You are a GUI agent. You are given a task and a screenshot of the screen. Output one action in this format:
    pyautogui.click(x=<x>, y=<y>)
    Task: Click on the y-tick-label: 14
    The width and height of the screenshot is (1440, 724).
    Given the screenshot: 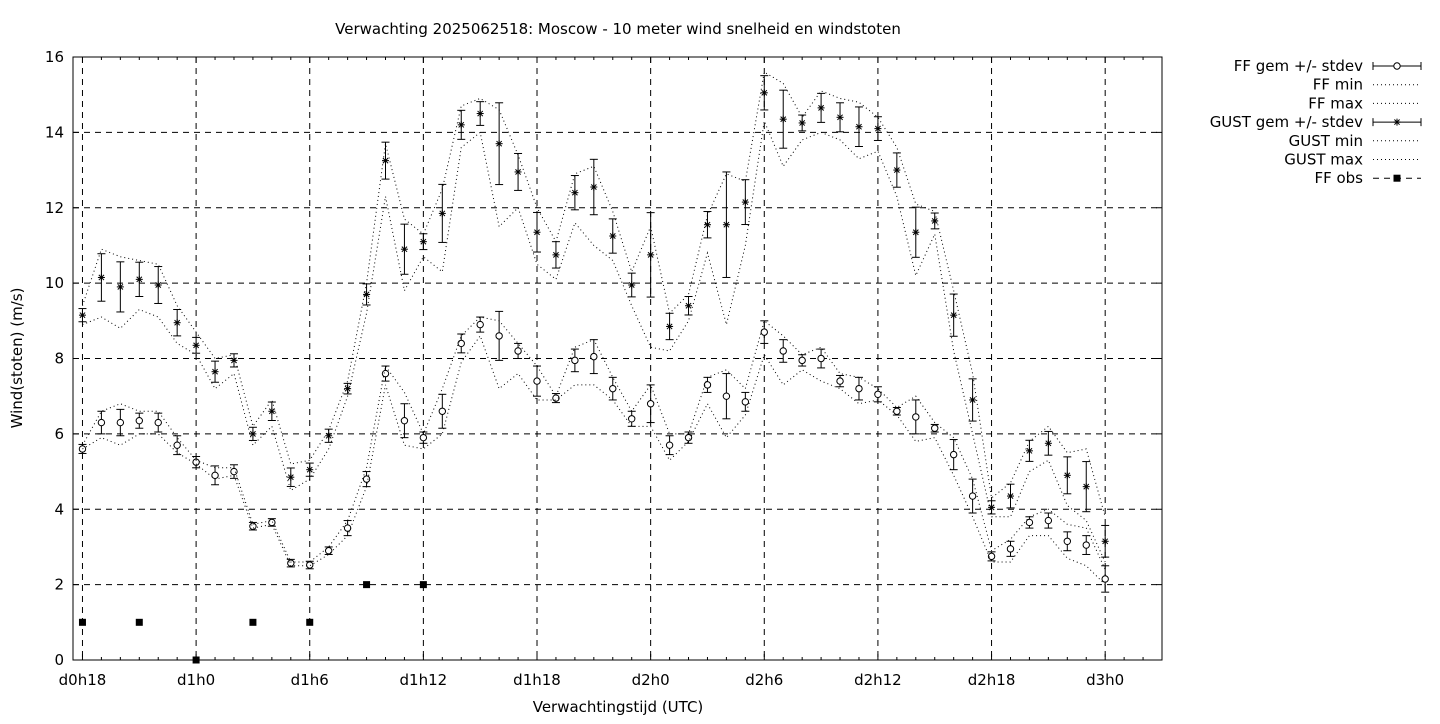 What is the action you would take?
    pyautogui.click(x=54, y=132)
    